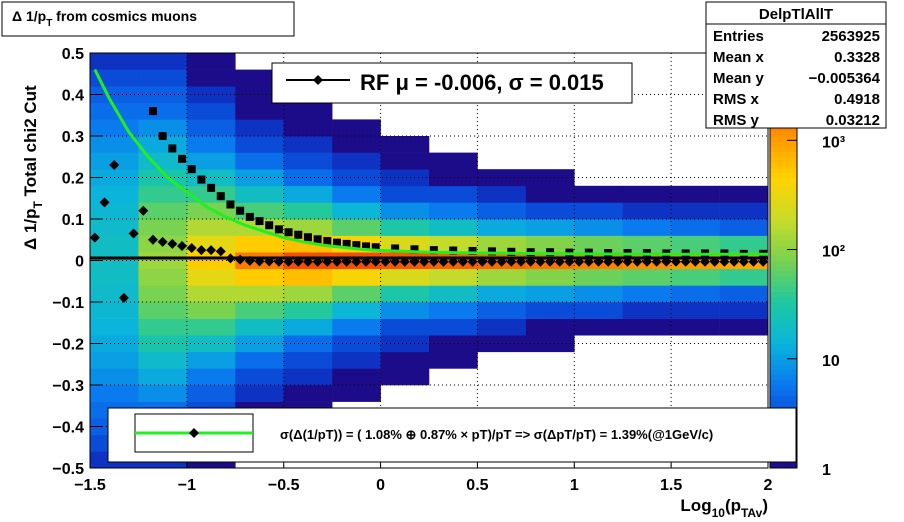 Image resolution: width=904 pixels, height=522 pixels. I want to click on y-tick-label: −0.5, so click(68, 469).